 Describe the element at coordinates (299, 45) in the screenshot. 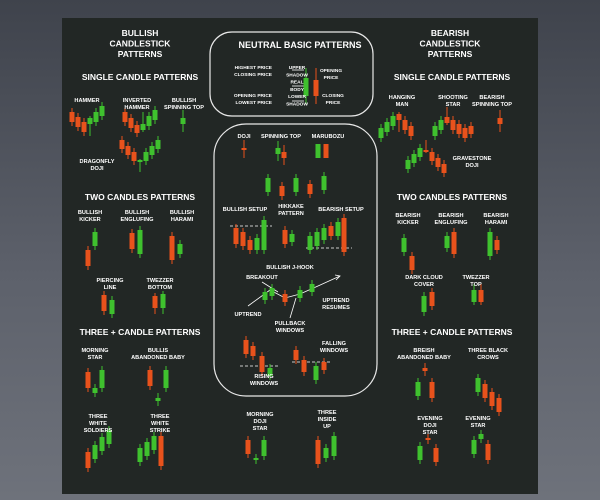

I see `label: NEUTRAL BASIC PATTERNS` at that location.